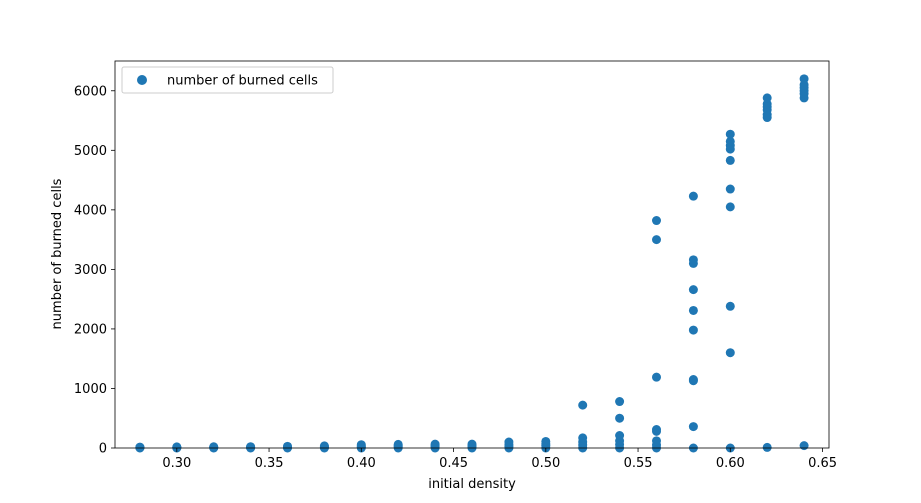 This screenshot has width=921, height=503. What do you see at coordinates (361, 463) in the screenshot?
I see `x-tick-label: 0.40` at bounding box center [361, 463].